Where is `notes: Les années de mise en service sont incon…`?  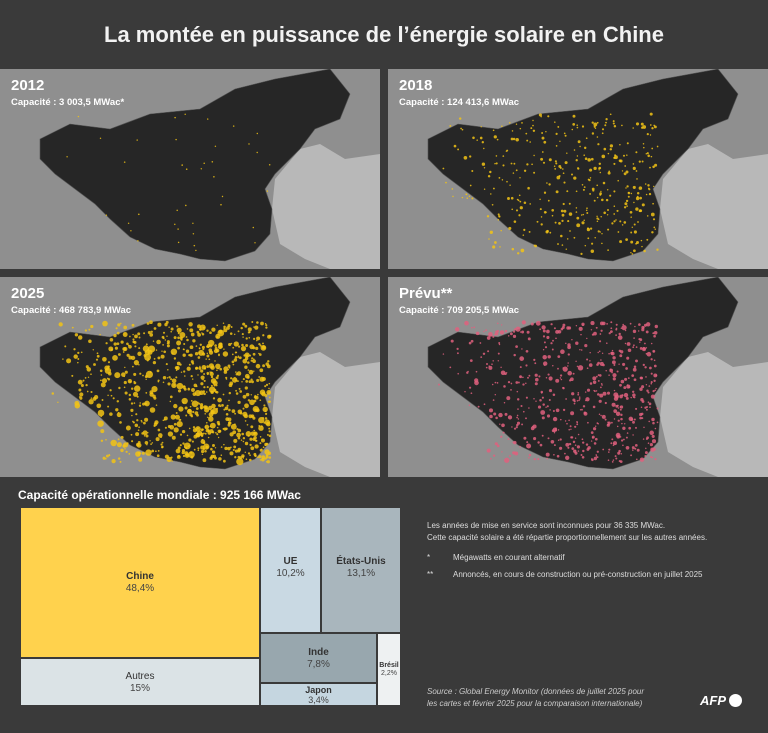
notes: Les années de mise en service sont incon… is located at coordinates (567, 532).